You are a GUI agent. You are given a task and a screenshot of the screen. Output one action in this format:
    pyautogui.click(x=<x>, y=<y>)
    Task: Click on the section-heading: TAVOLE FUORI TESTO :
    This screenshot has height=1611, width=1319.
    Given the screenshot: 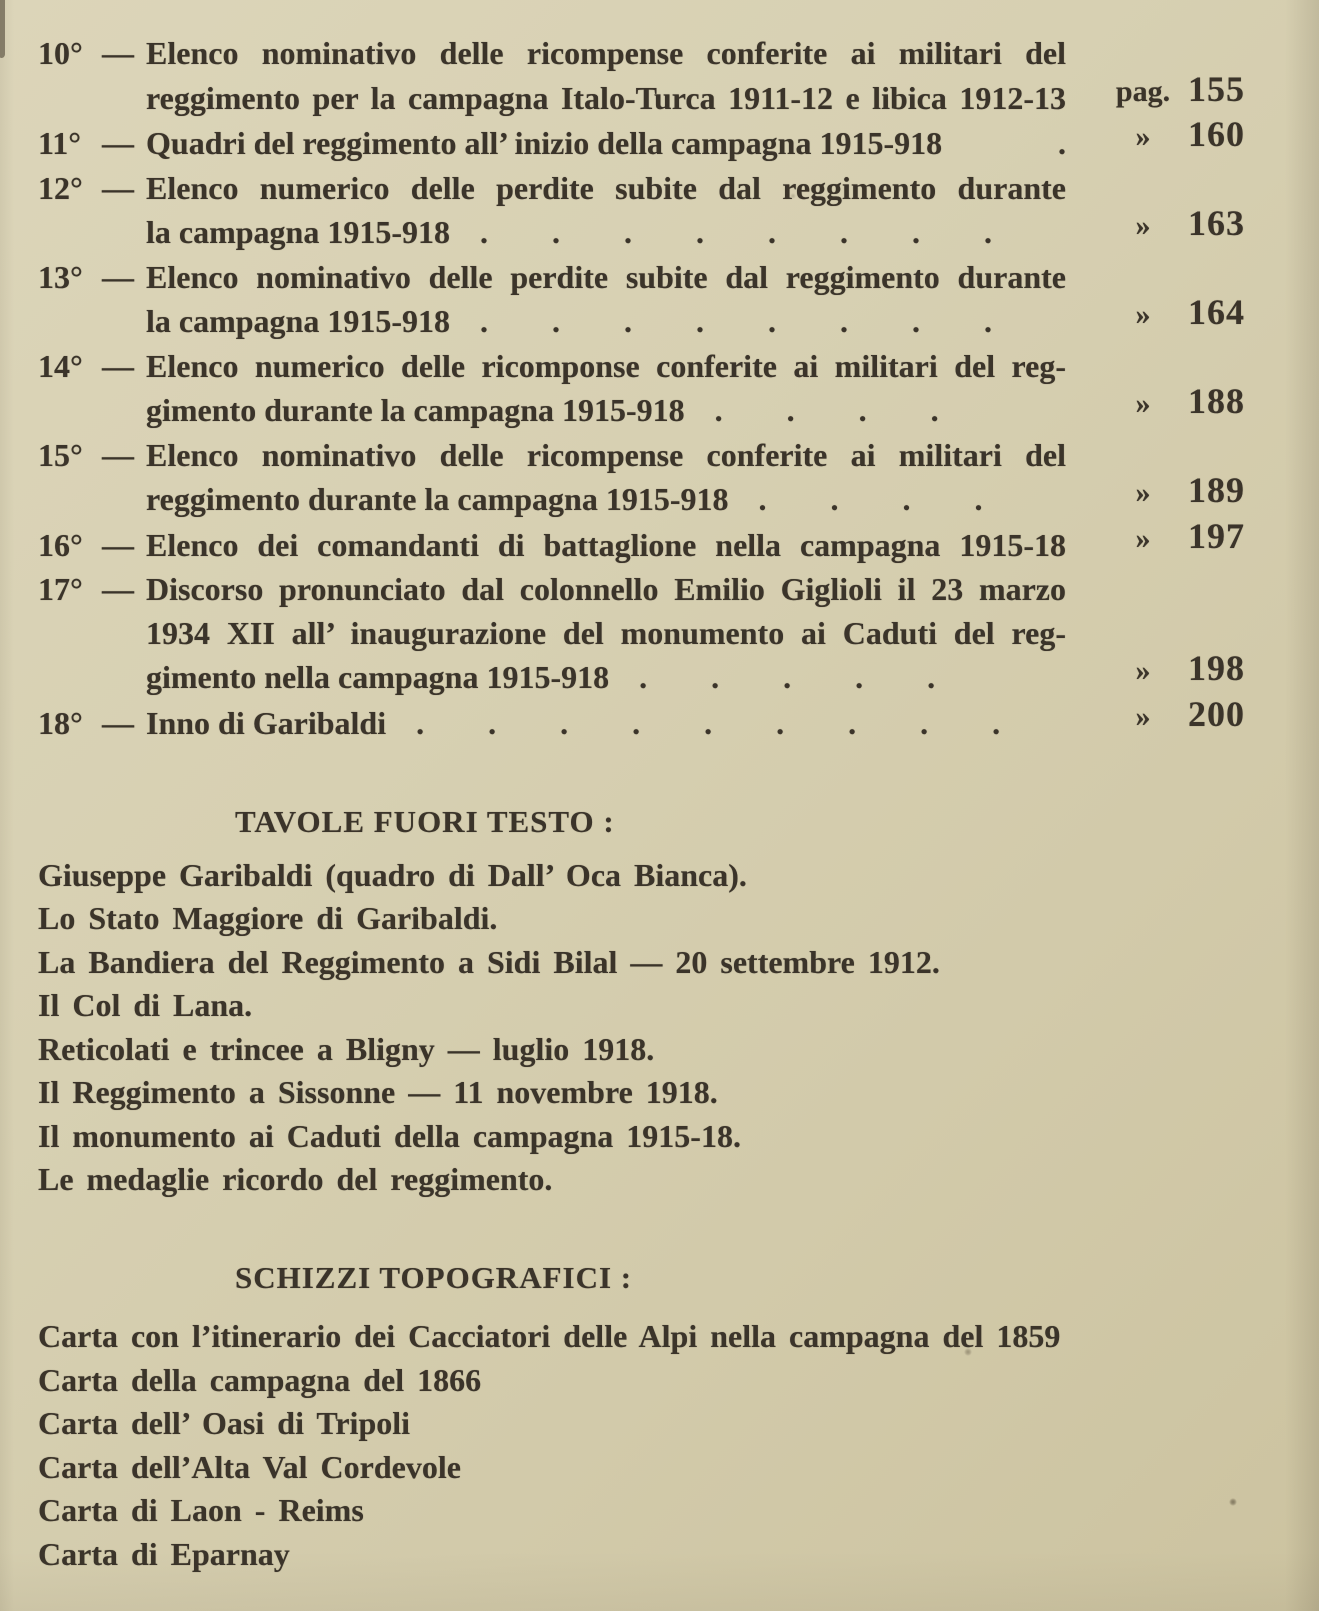 What is the action you would take?
    pyautogui.click(x=425, y=821)
    